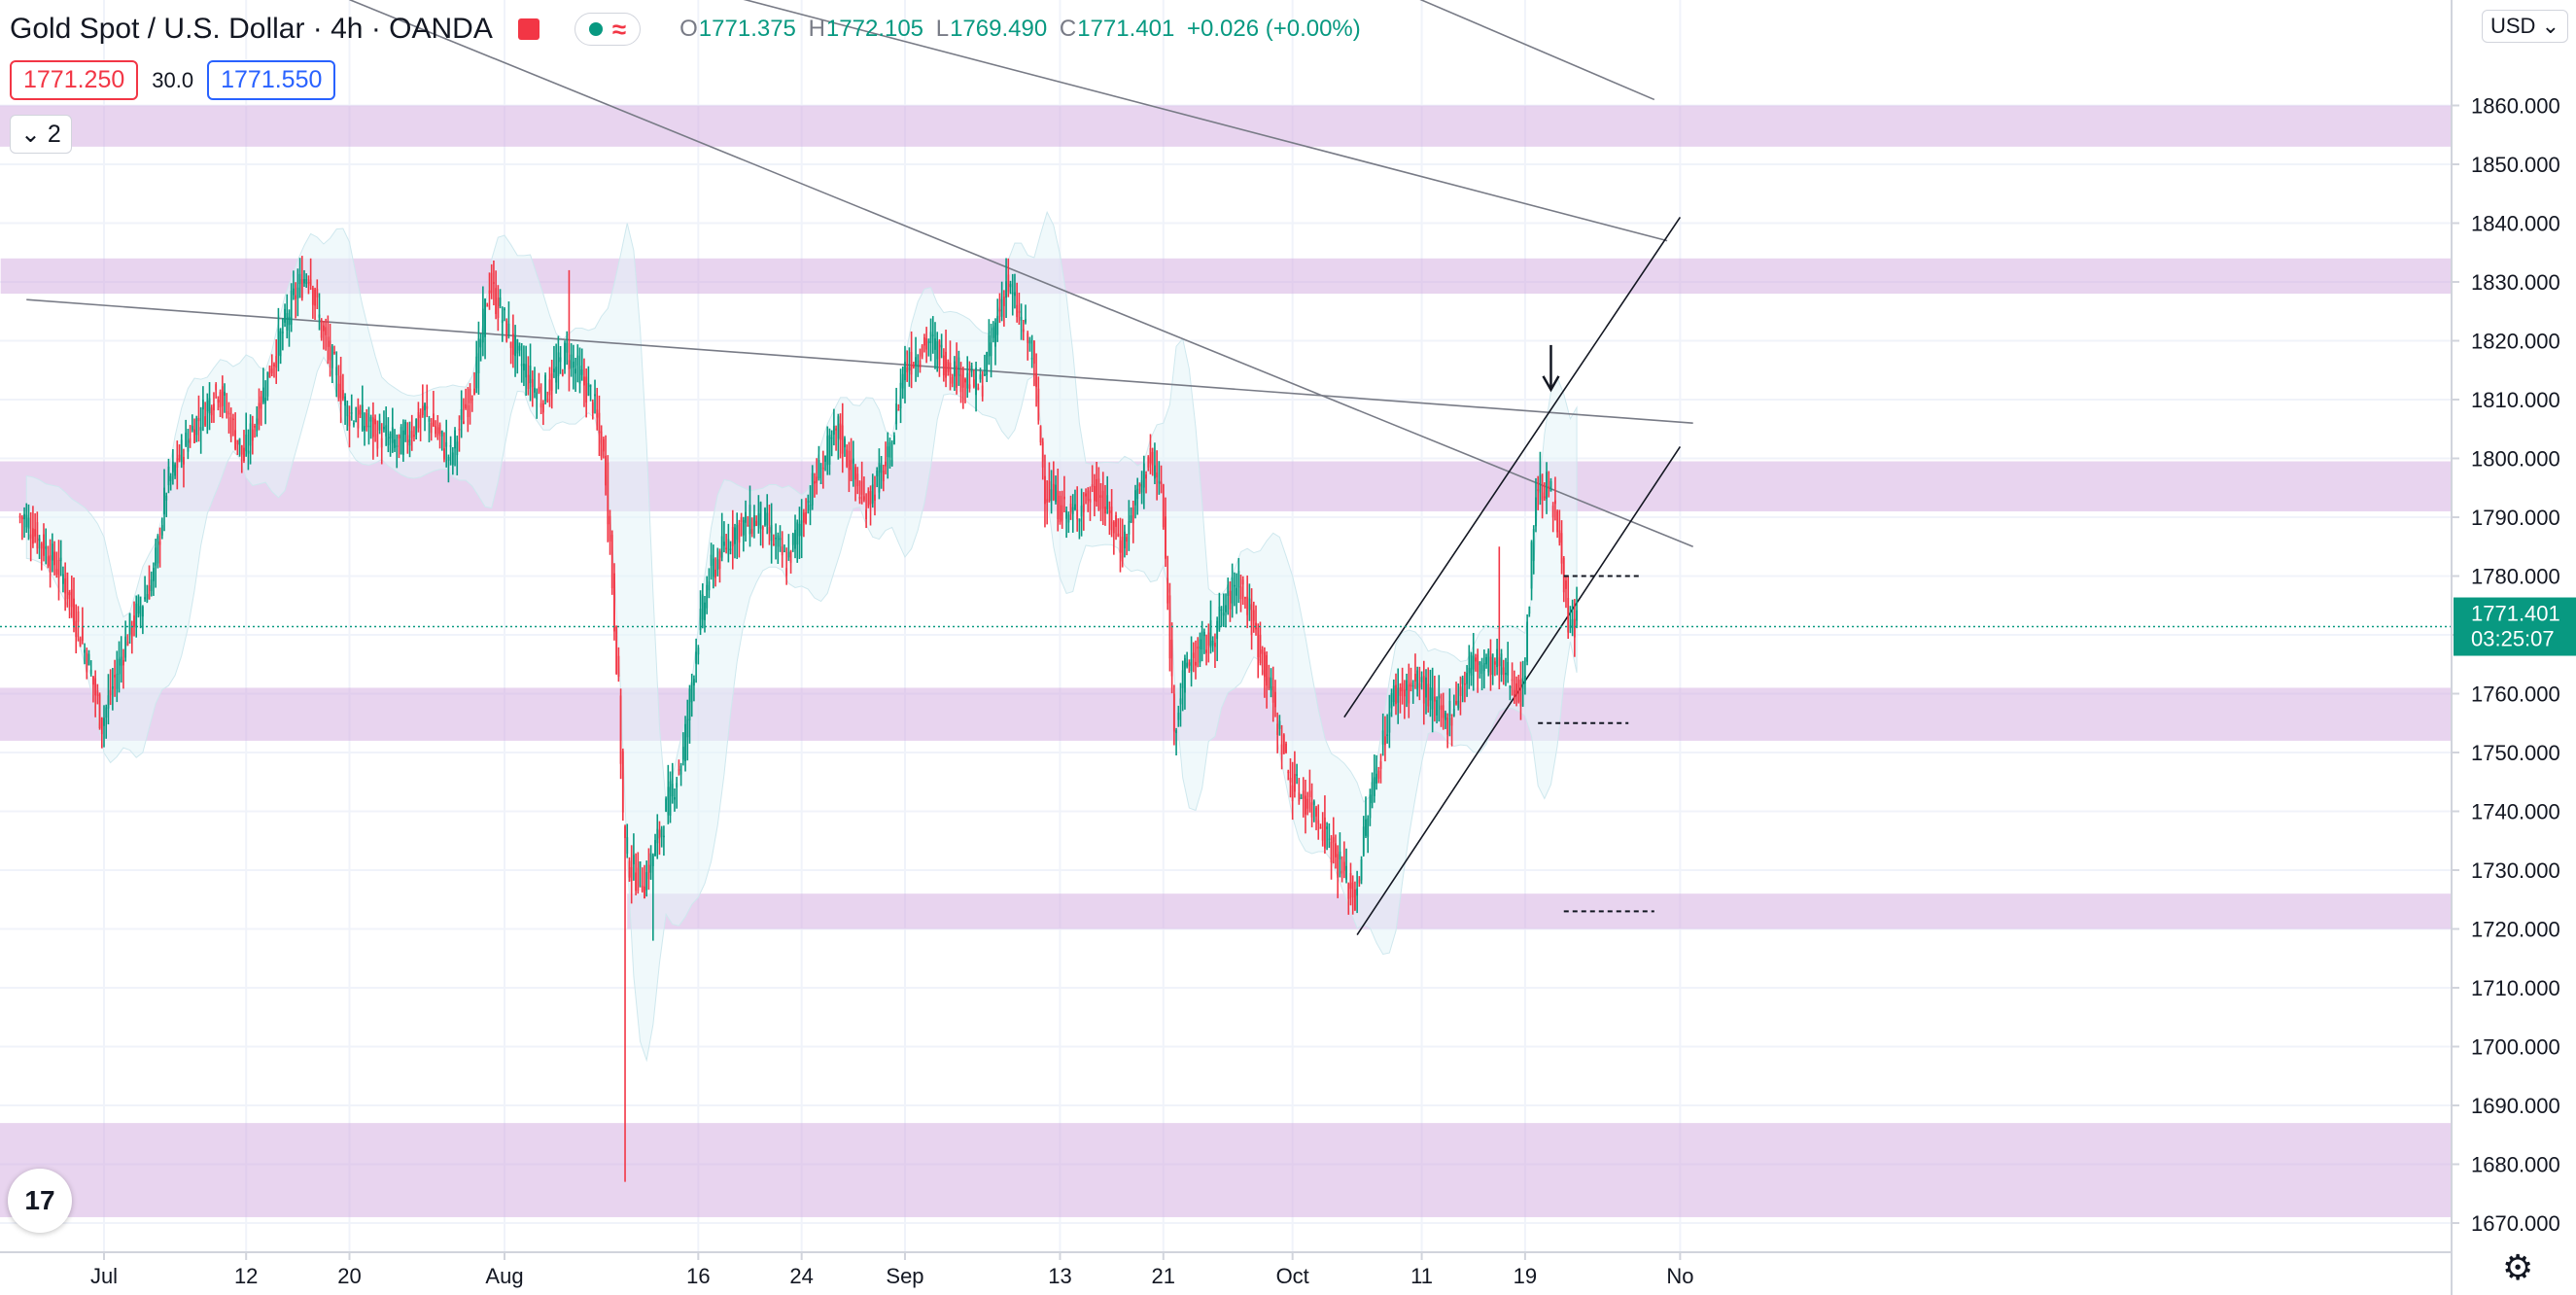 The image size is (2576, 1295). What do you see at coordinates (251, 29) in the screenshot?
I see `symbol-title: Gold Spot / U.S. Dollar · 4h · OANDA` at bounding box center [251, 29].